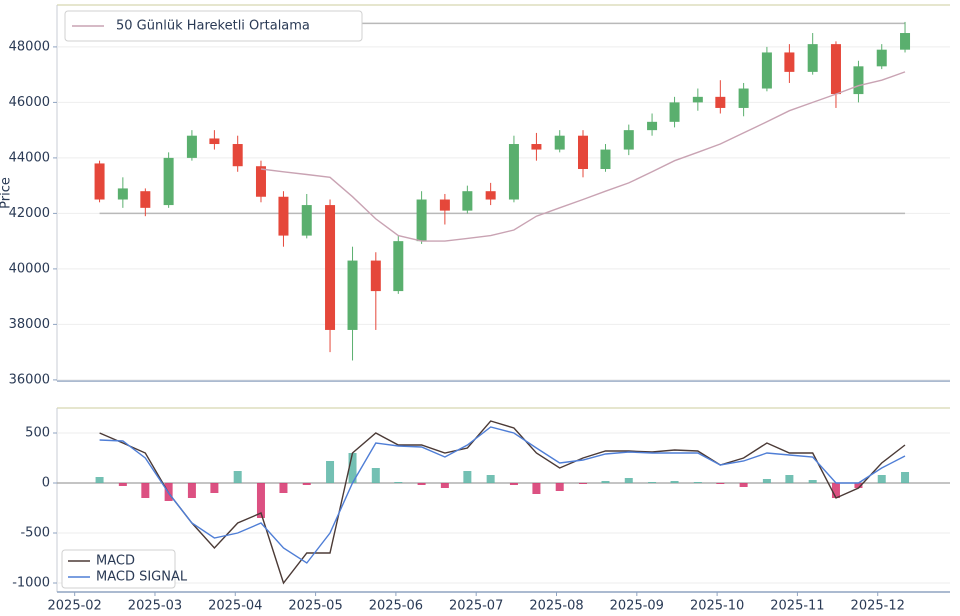 The image size is (960, 616). I want to click on x-tick-label: 2025-09, so click(637, 606).